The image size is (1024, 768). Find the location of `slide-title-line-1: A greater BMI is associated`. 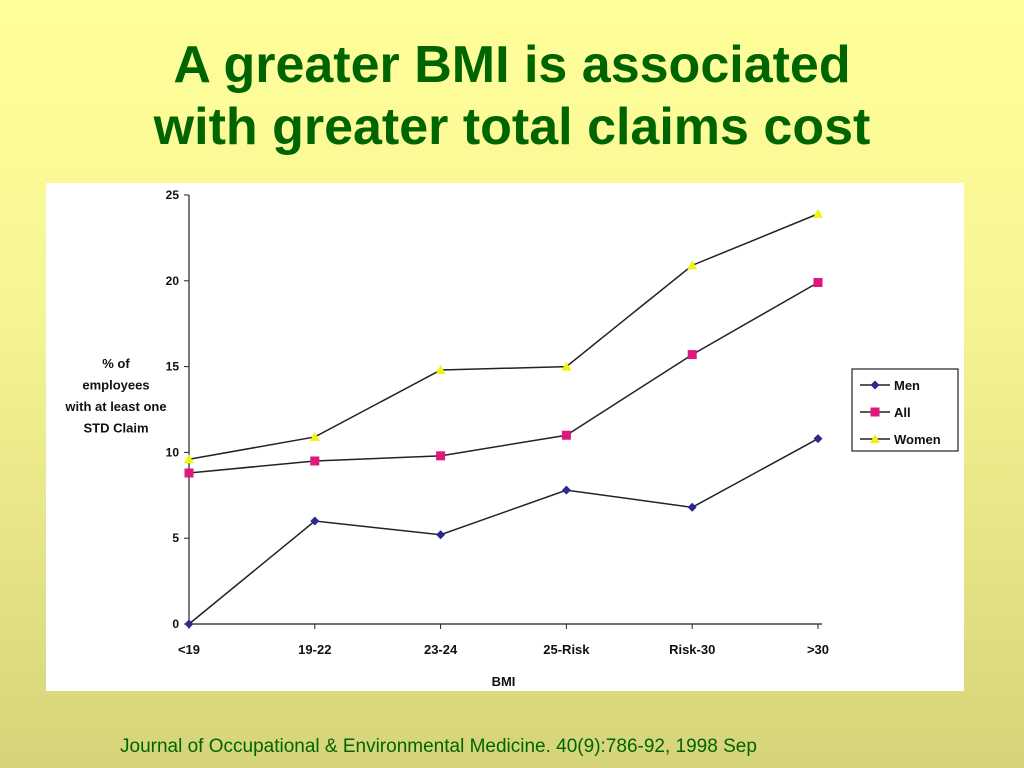

slide-title-line-1: A greater BMI is associated is located at coordinates (512, 65).